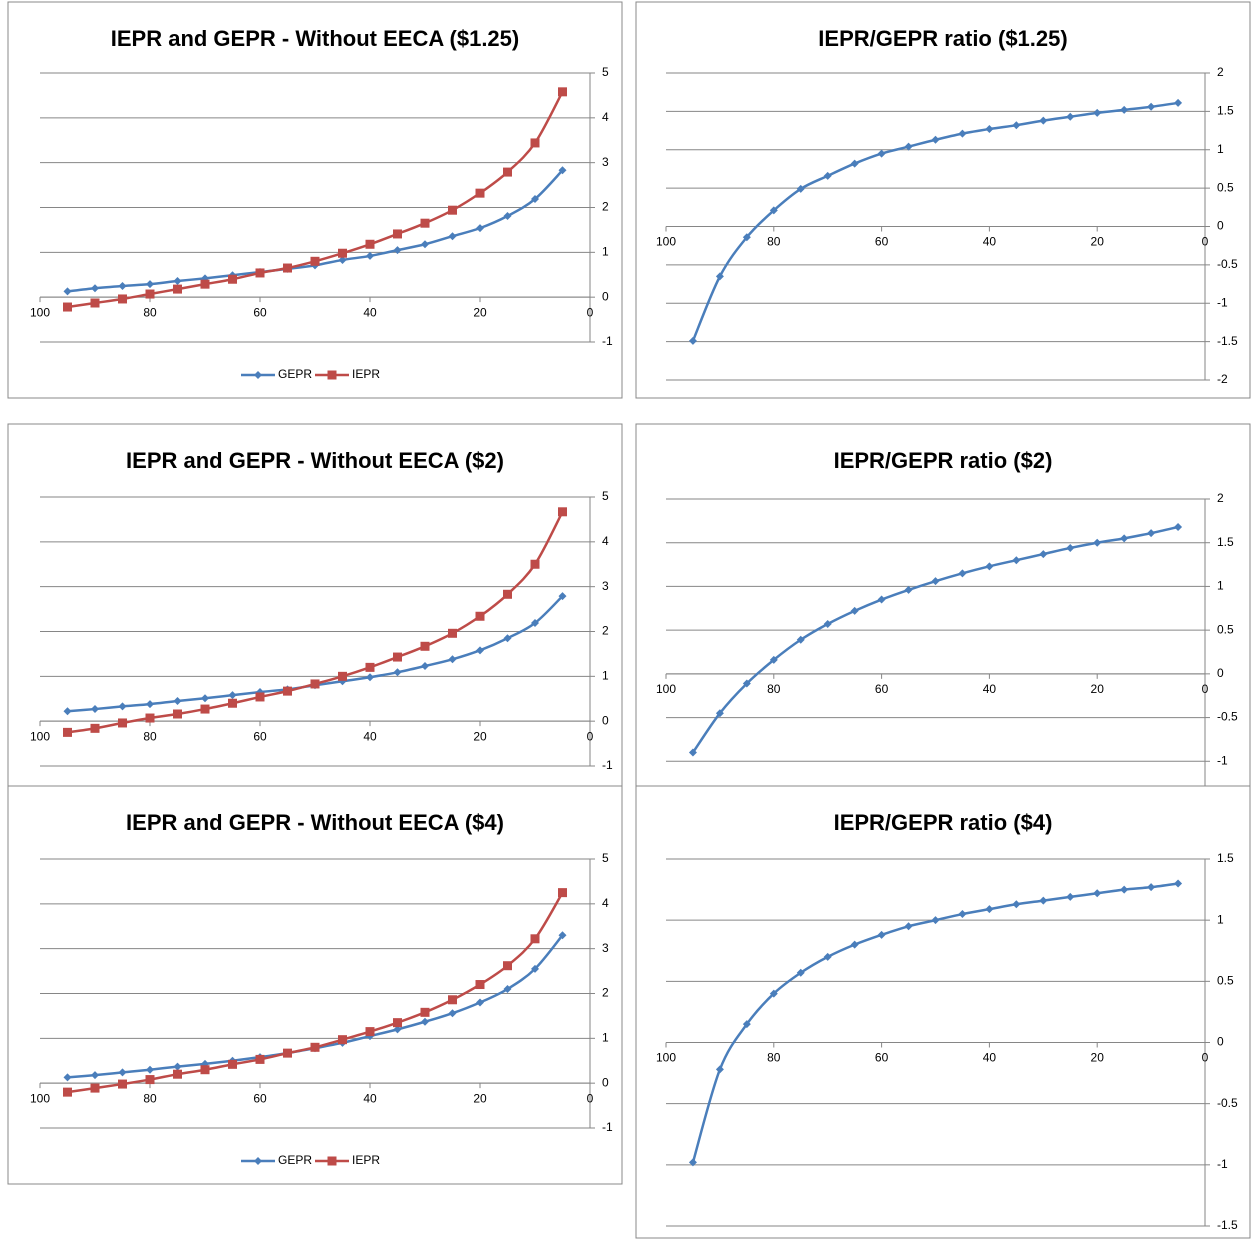 Image resolution: width=1252 pixels, height=1240 pixels. I want to click on chart-title: IEPR and GEPR - Without EECA ($4), so click(315, 822).